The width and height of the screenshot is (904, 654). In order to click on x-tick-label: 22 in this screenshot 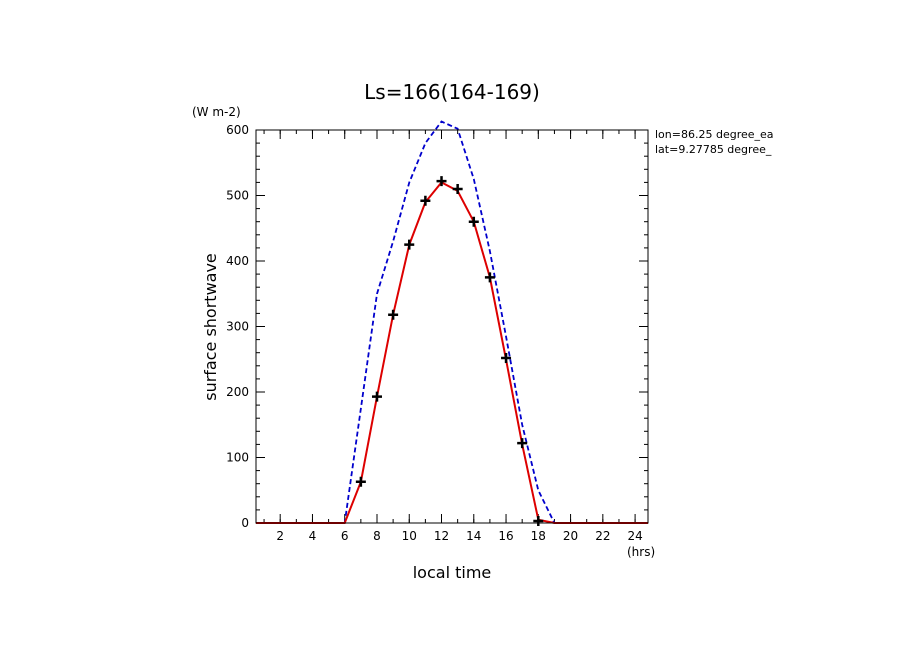, I will do `click(602, 536)`.